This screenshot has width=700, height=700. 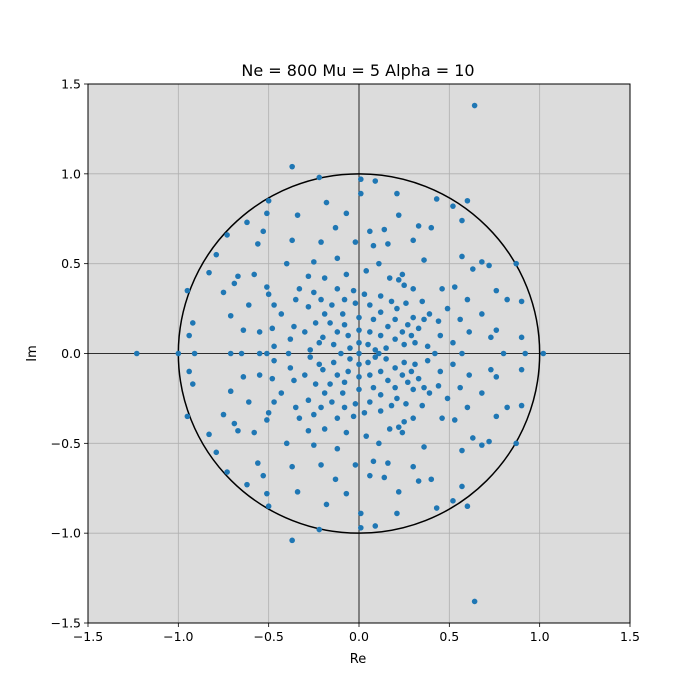 I want to click on x-tick-label-1: −1.0, so click(x=178, y=636).